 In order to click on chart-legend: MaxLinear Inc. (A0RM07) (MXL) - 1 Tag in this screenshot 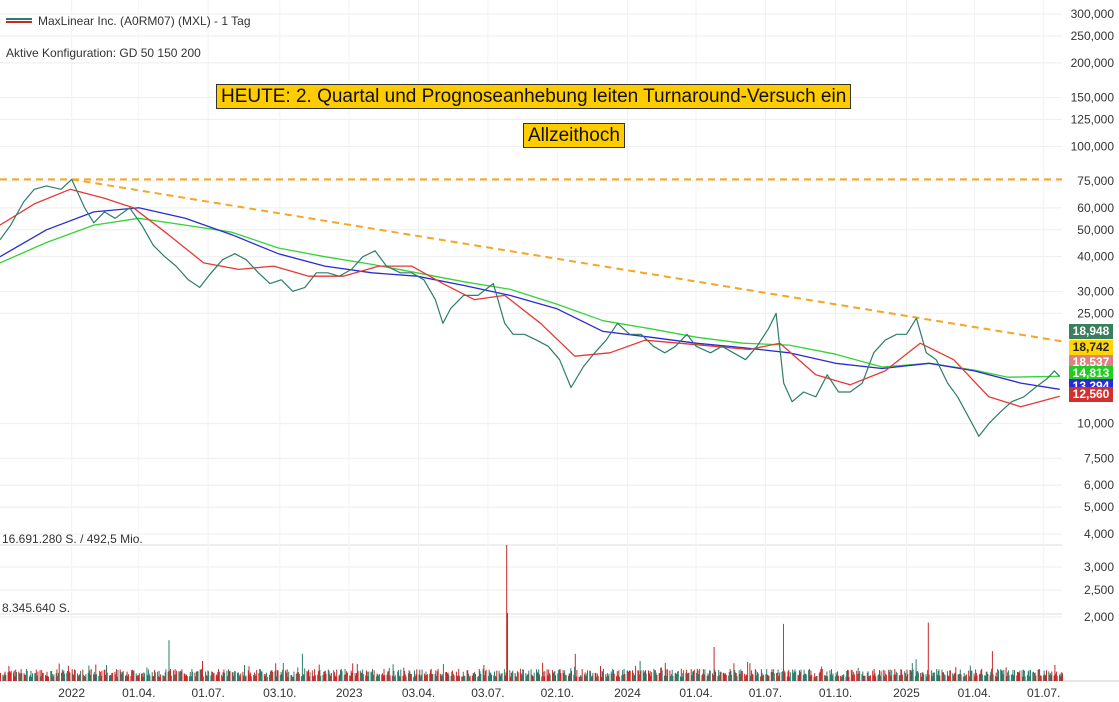, I will do `click(128, 21)`.